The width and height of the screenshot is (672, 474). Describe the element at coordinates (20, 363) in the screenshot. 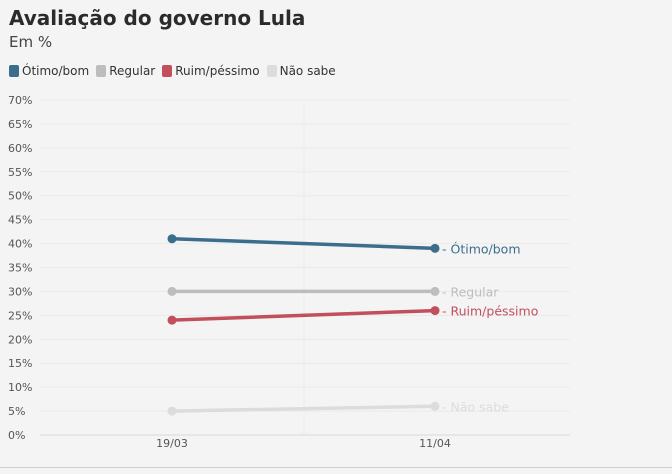

I see `y-tick-label: 15%` at that location.